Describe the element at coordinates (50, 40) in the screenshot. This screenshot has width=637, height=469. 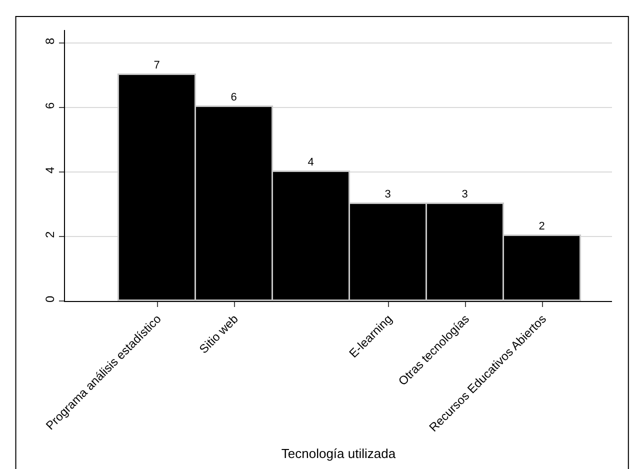
I see `y-tick-label: 8` at that location.